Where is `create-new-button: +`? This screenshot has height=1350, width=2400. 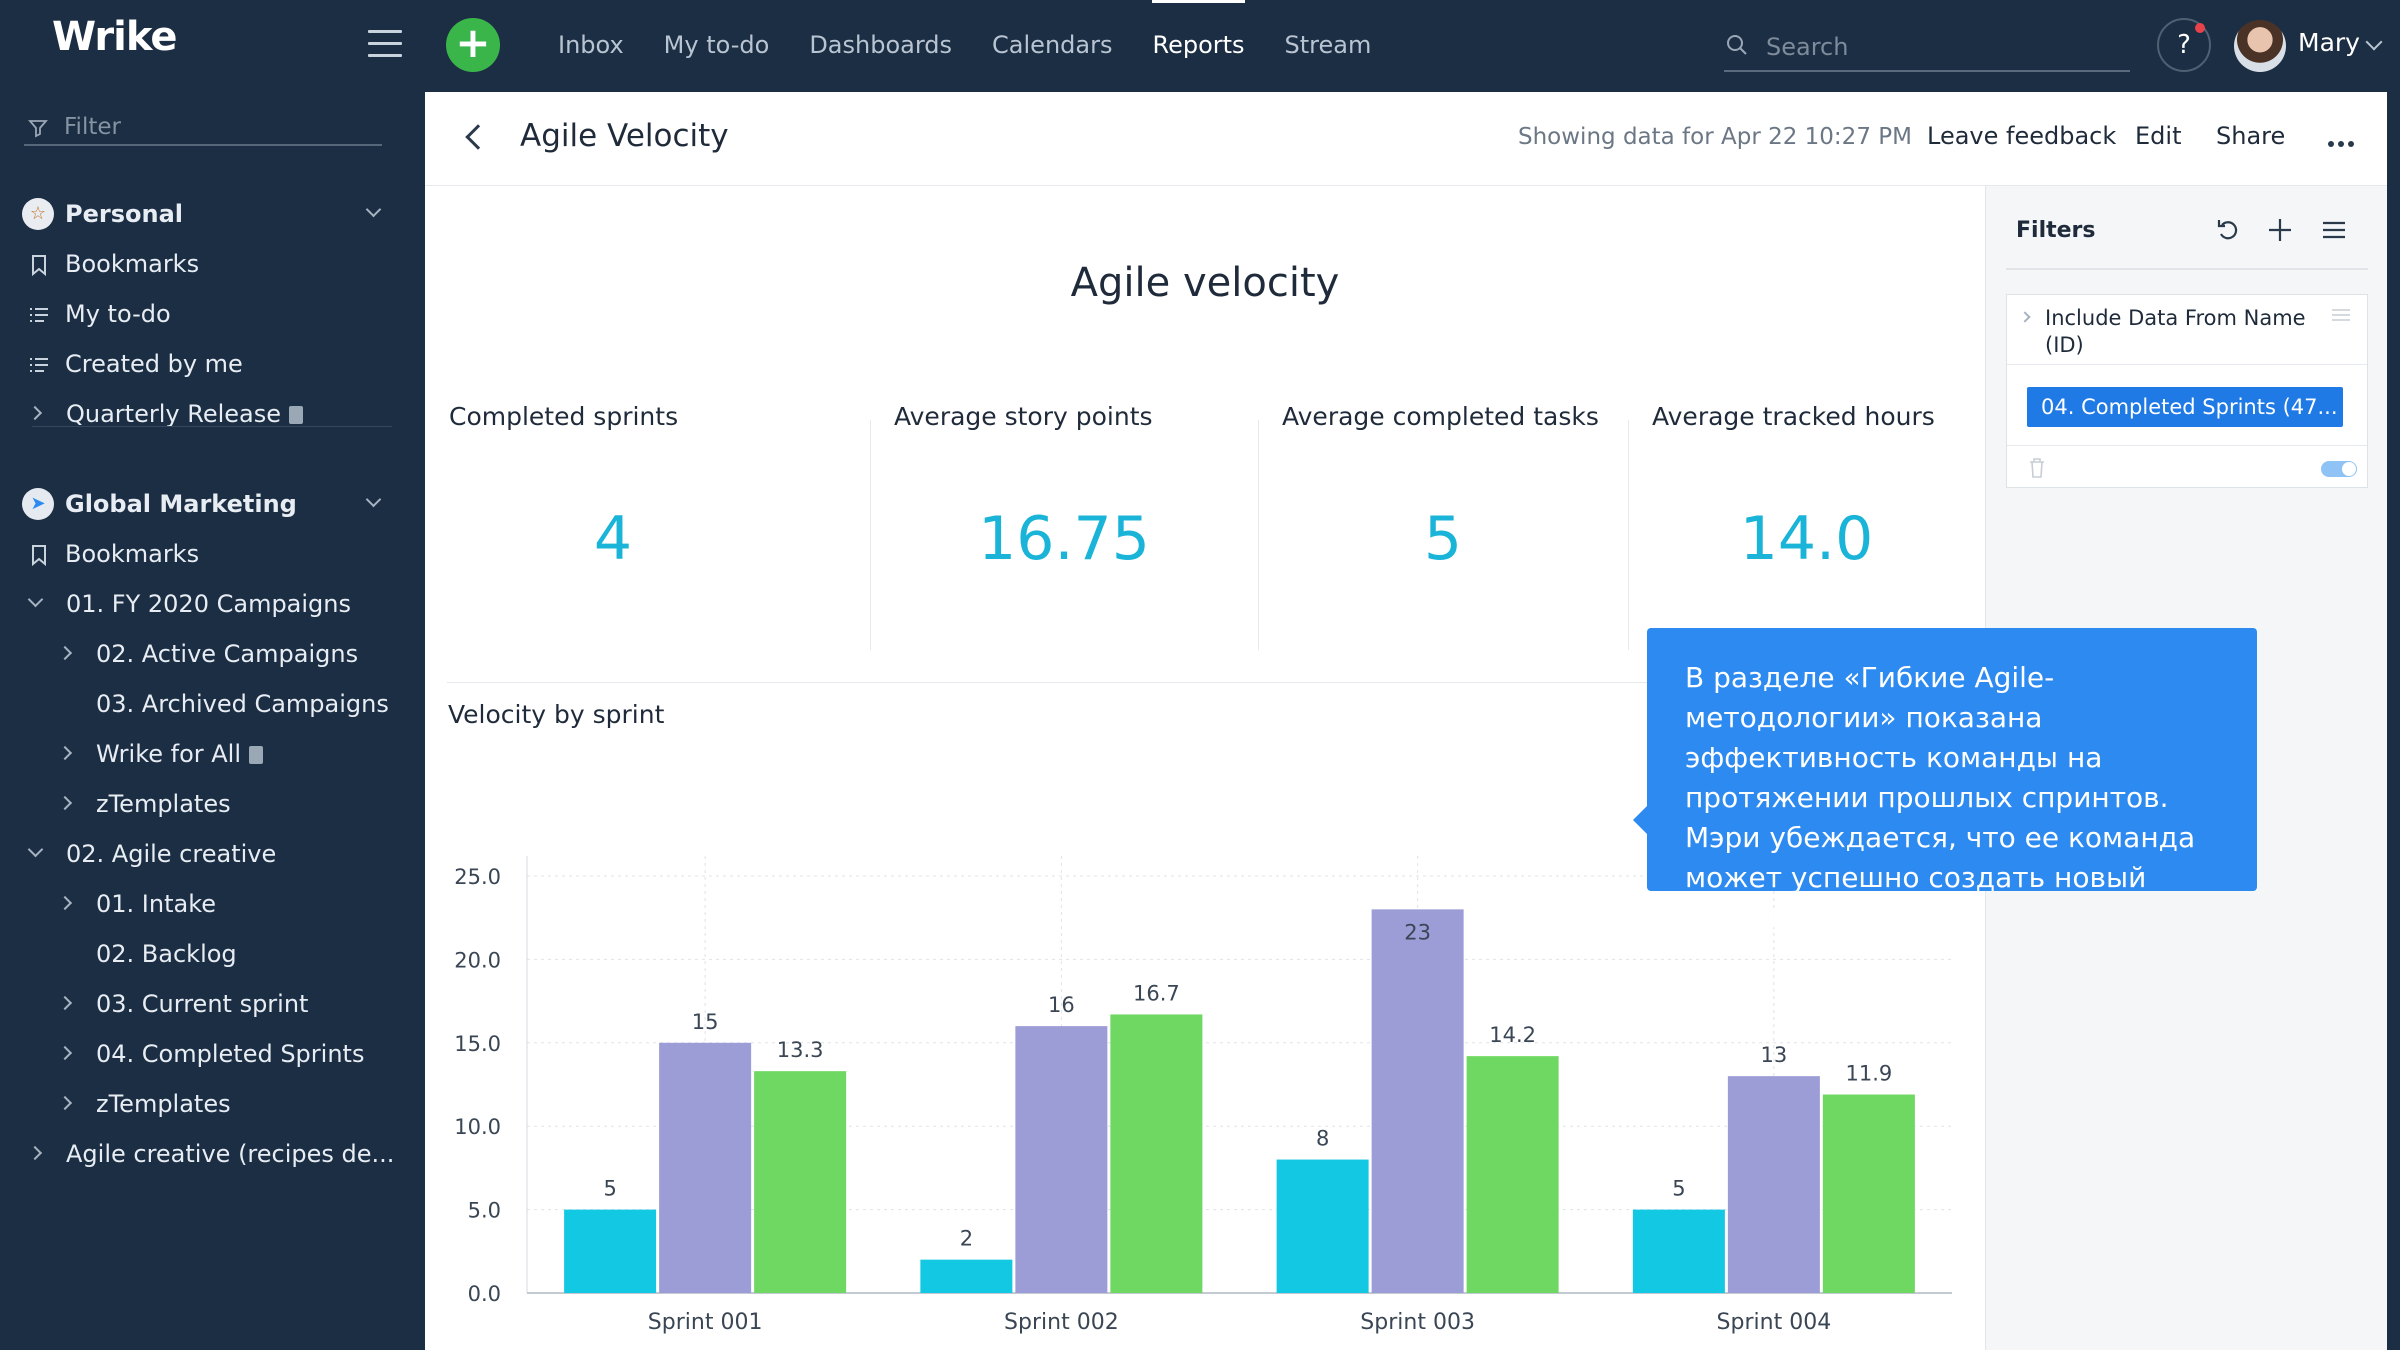 create-new-button: + is located at coordinates (473, 45).